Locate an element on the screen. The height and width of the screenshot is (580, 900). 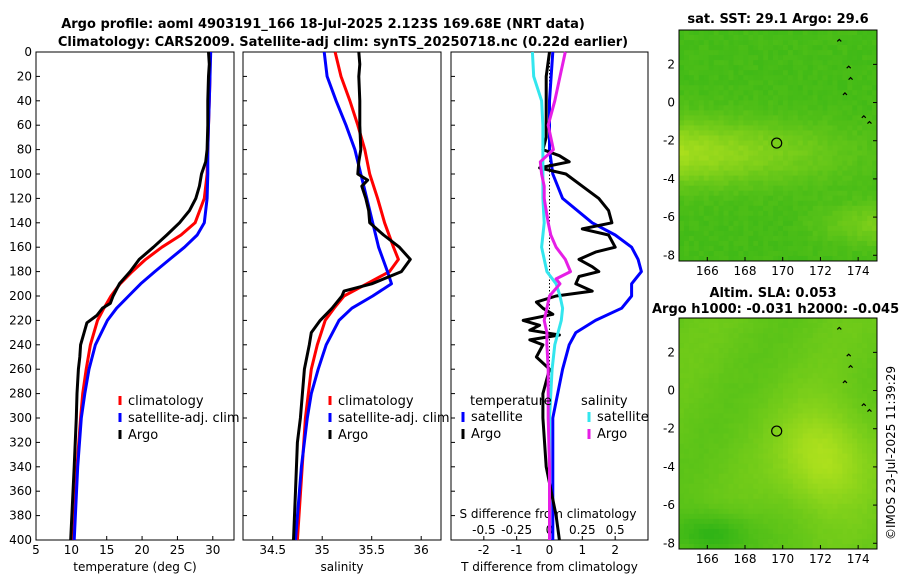
map-title: sat. SST: 29.1 Argo: 29.6 is located at coordinates (777, 19).